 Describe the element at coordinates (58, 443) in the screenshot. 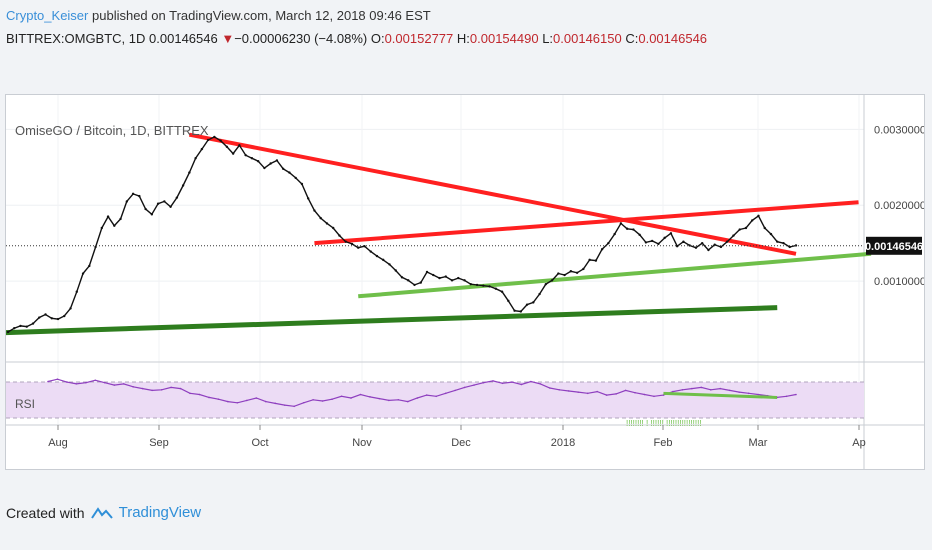

I see `x-tick-label: Aug` at that location.